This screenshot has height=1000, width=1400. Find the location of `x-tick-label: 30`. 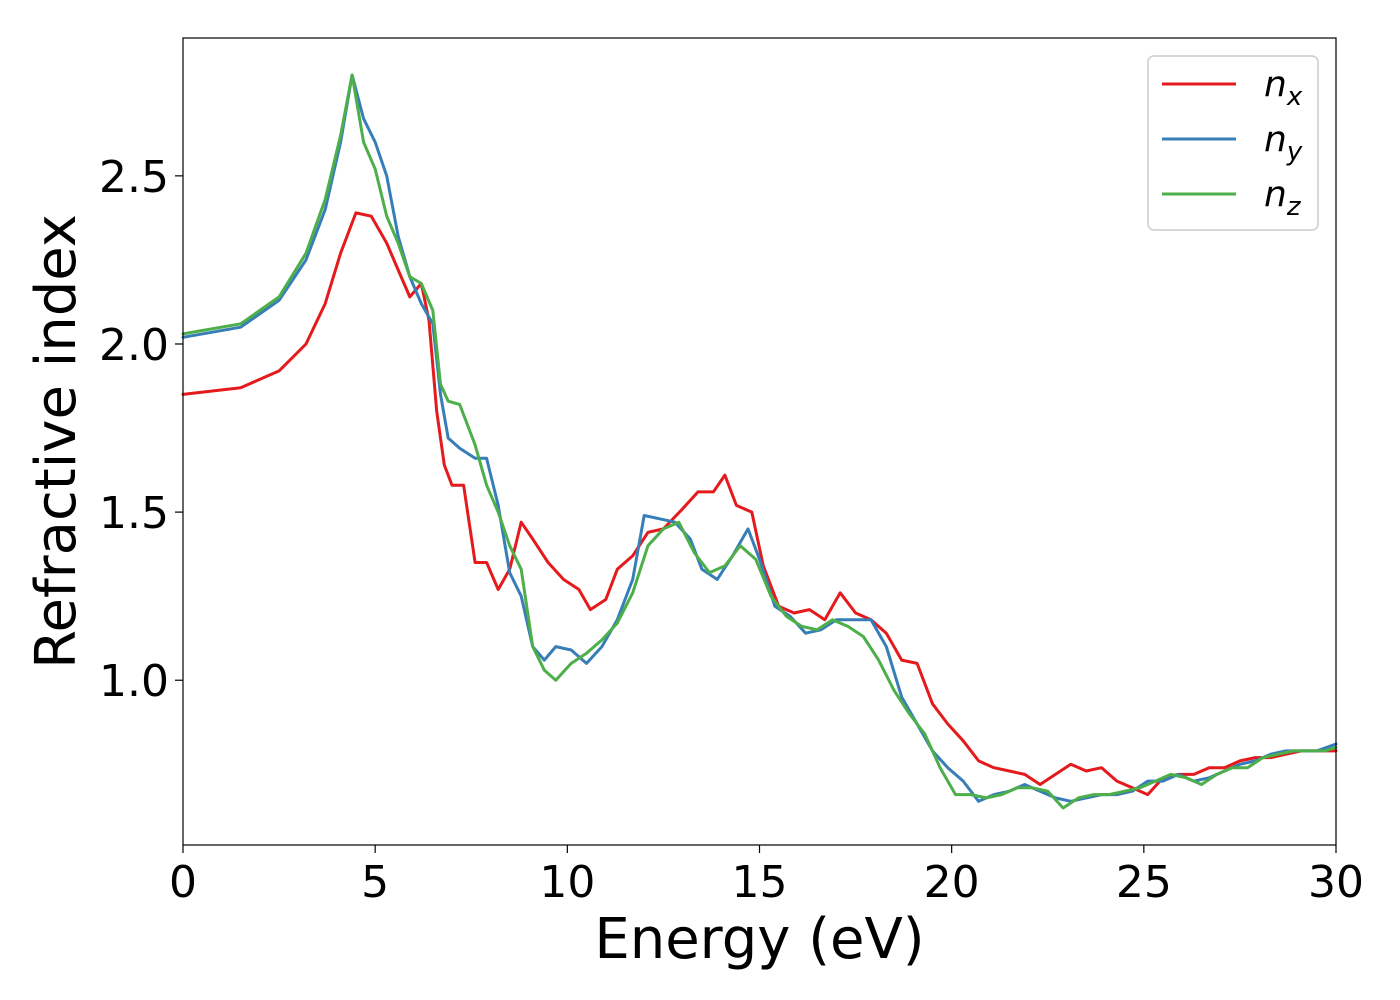

x-tick-label: 30 is located at coordinates (1336, 882).